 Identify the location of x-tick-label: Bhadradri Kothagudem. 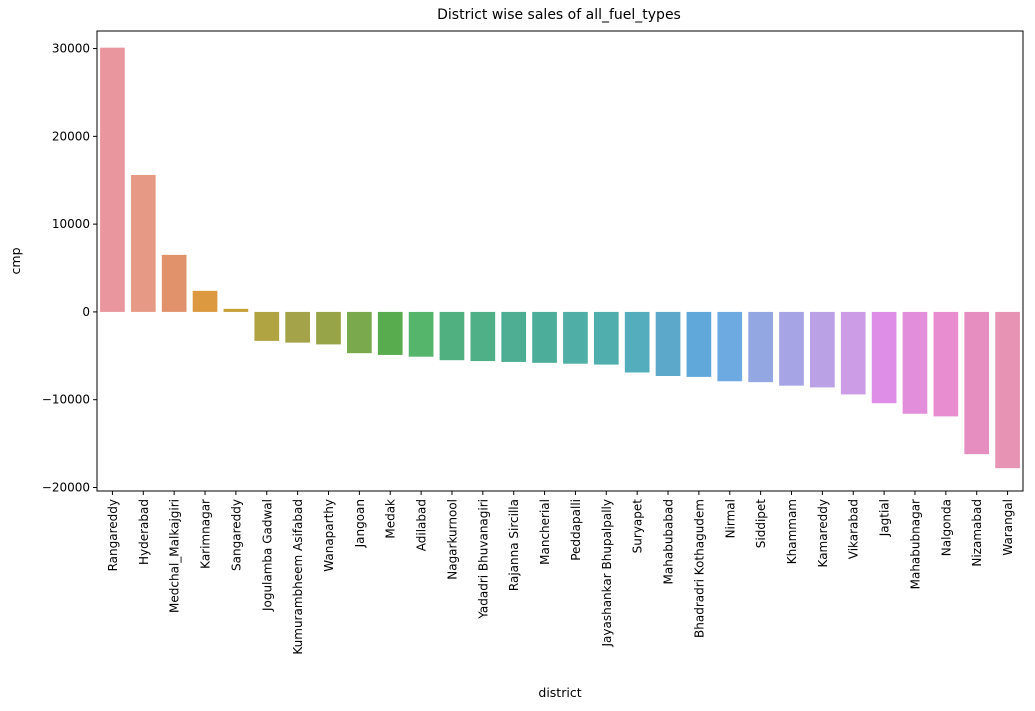
(699, 568).